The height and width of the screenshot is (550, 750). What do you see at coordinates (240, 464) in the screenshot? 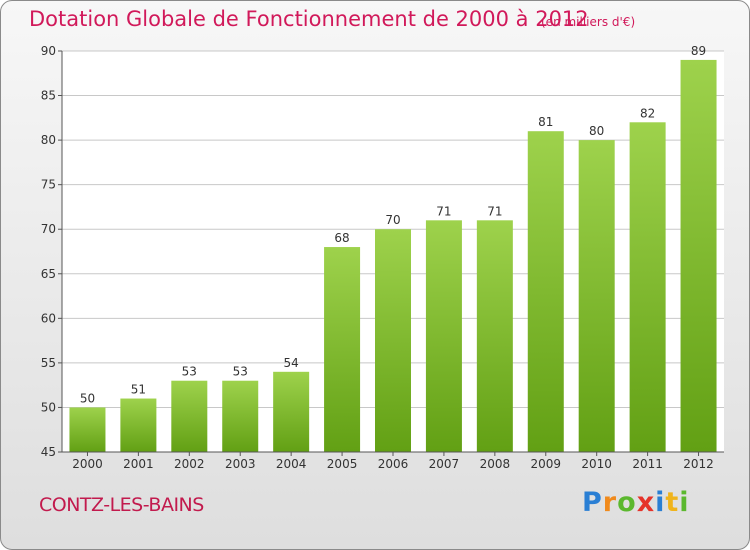
I see `x-tick-label: 2003` at bounding box center [240, 464].